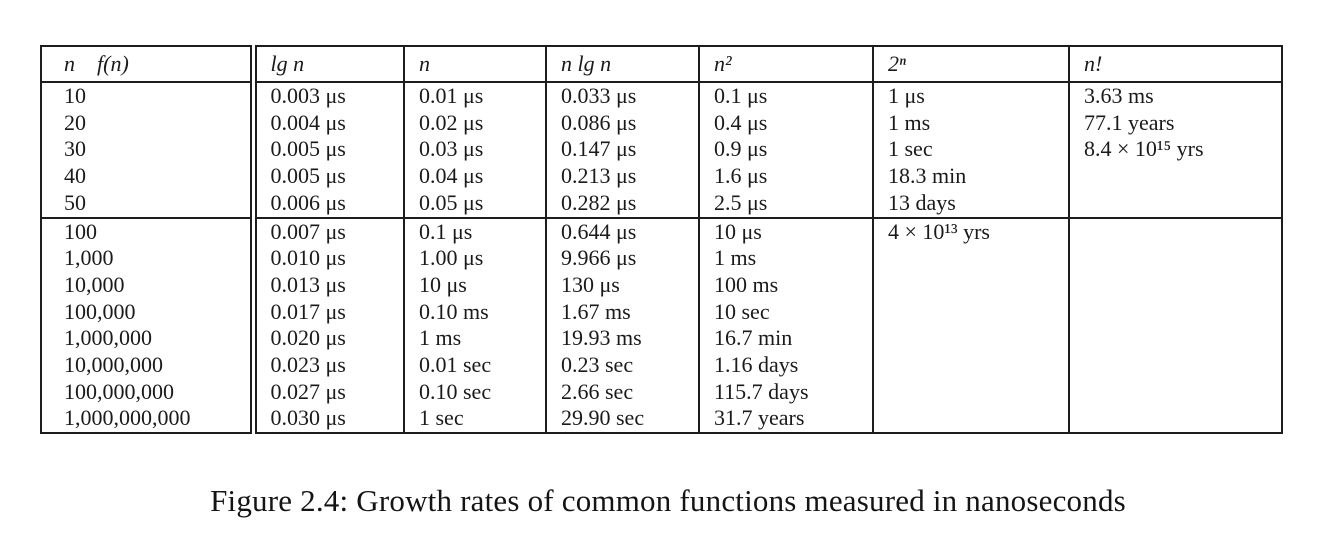 Image resolution: width=1336 pixels, height=558 pixels. Describe the element at coordinates (326, 123) in the screenshot. I see `cell-time-value: 0.004 μs` at that location.